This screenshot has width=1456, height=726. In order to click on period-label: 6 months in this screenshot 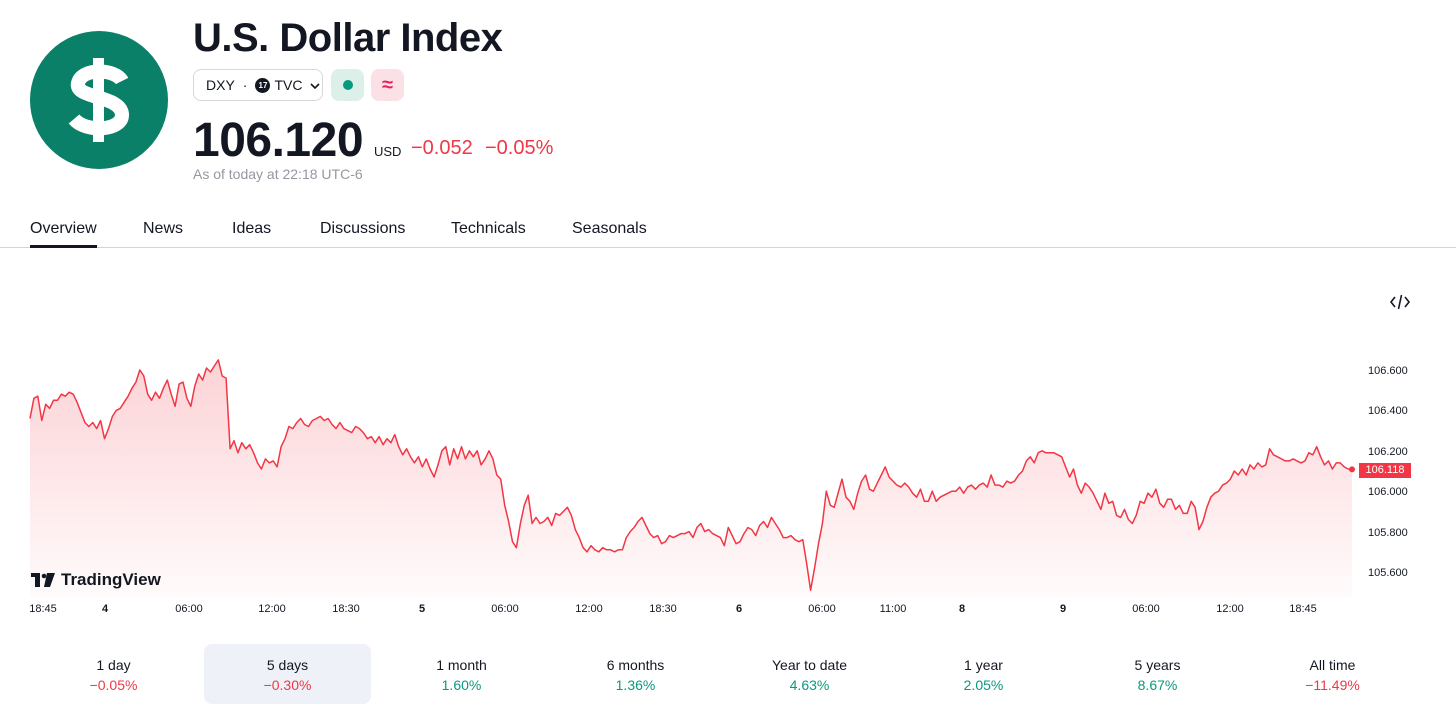, I will do `click(635, 665)`.